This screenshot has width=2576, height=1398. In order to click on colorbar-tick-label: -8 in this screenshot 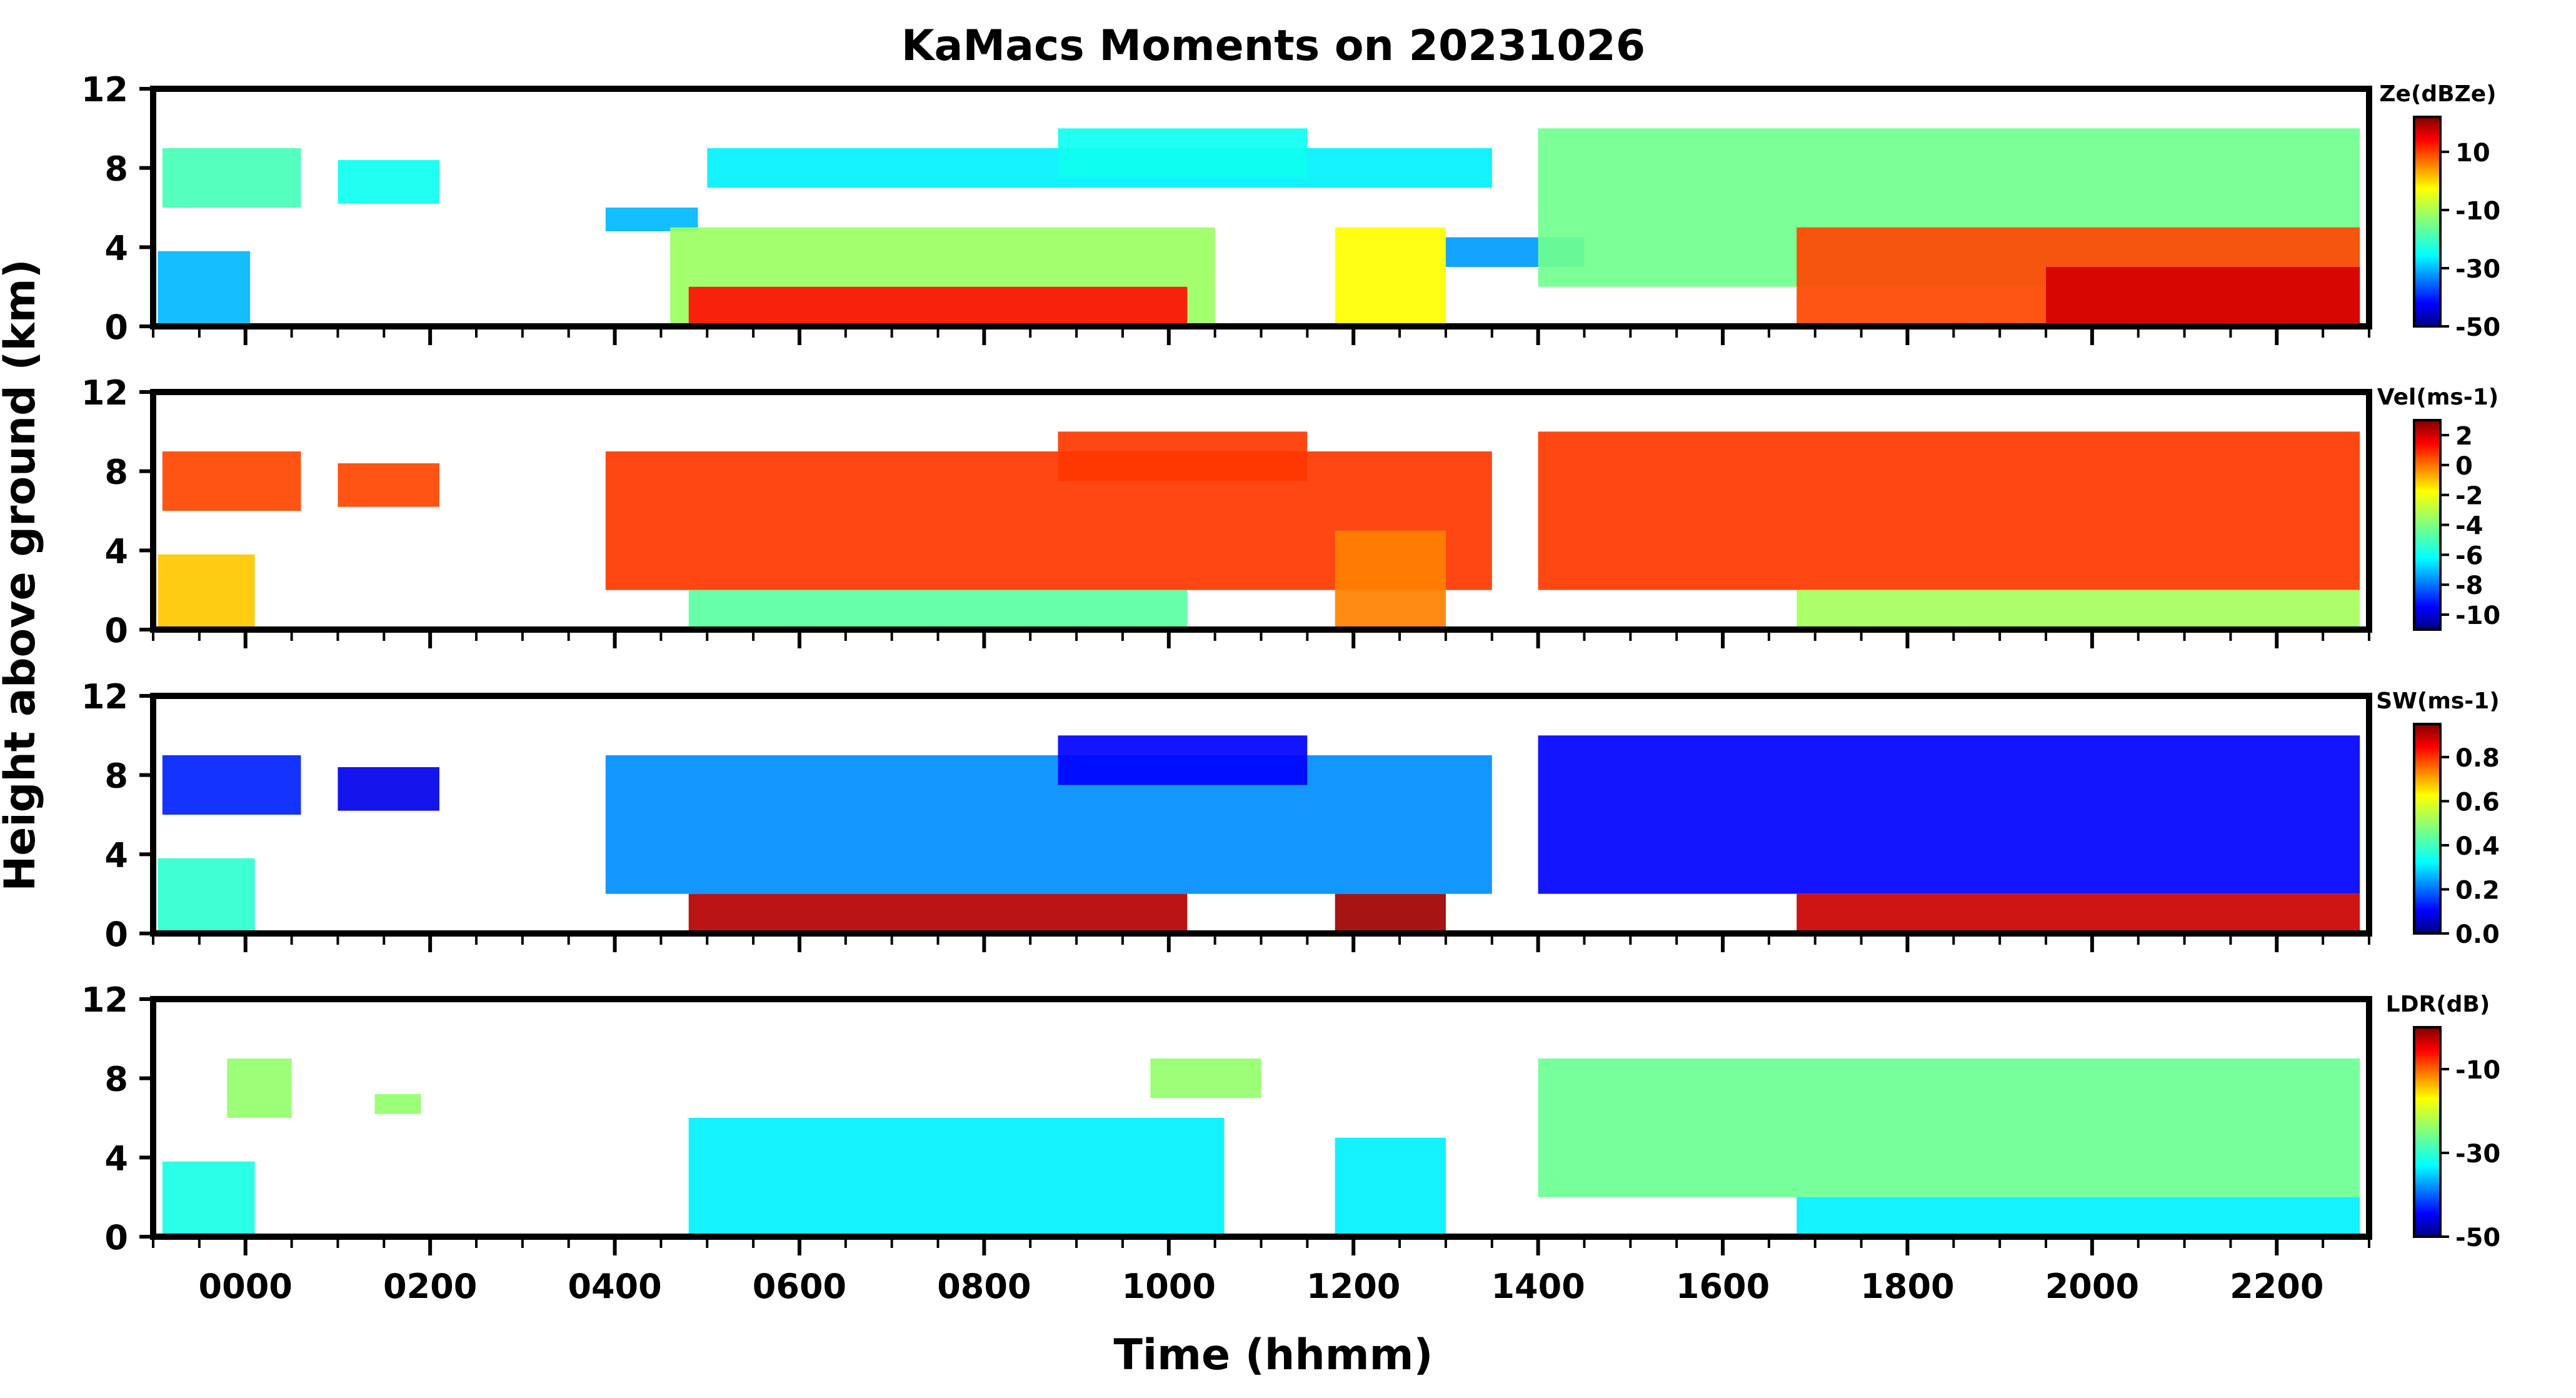, I will do `click(2469, 585)`.